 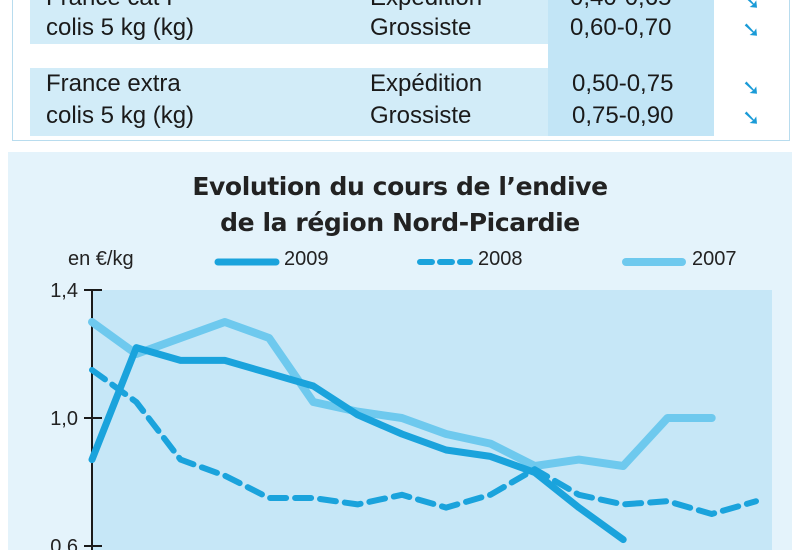 What do you see at coordinates (64, 543) in the screenshot?
I see `y-tick-label: 0,6` at bounding box center [64, 543].